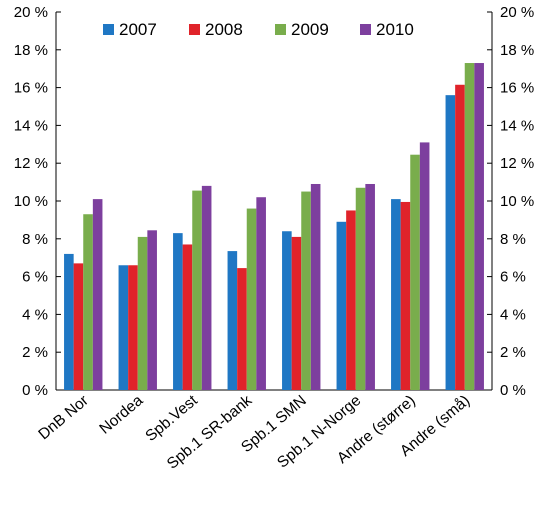  I want to click on legend-swatch-2009, so click(280, 29).